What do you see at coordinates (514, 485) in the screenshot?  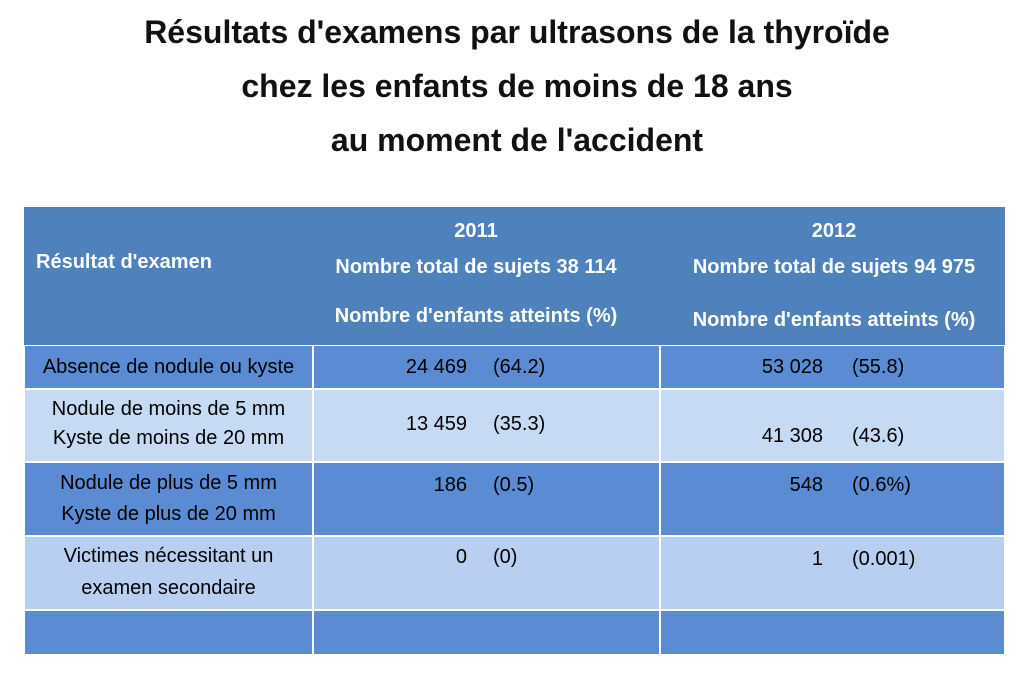 I see `percent: (0.5)` at bounding box center [514, 485].